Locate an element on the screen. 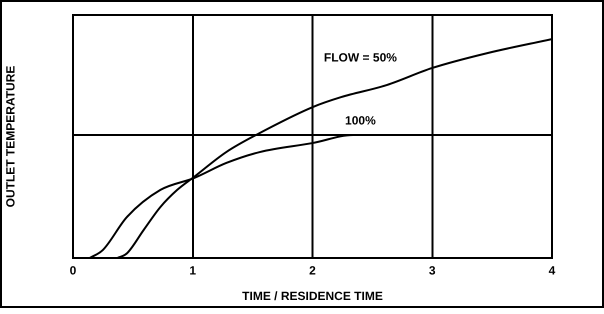 Image resolution: width=604 pixels, height=314 pixels. x-tick-label: 0 is located at coordinates (73, 271).